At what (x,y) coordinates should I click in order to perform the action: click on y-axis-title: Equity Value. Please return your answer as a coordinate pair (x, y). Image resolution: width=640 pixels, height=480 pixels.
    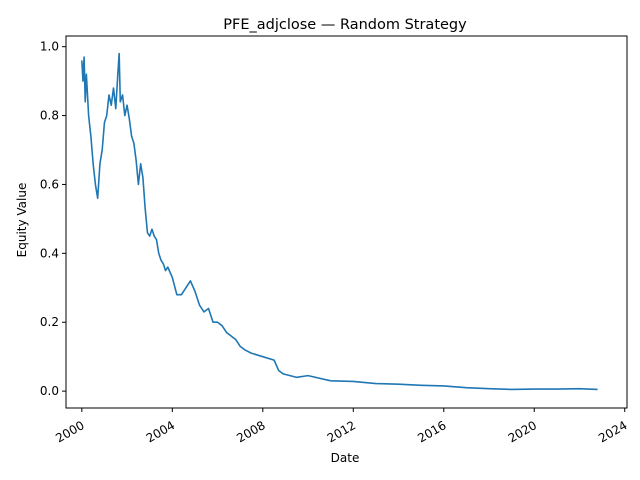
    Looking at the image, I should click on (22, 220).